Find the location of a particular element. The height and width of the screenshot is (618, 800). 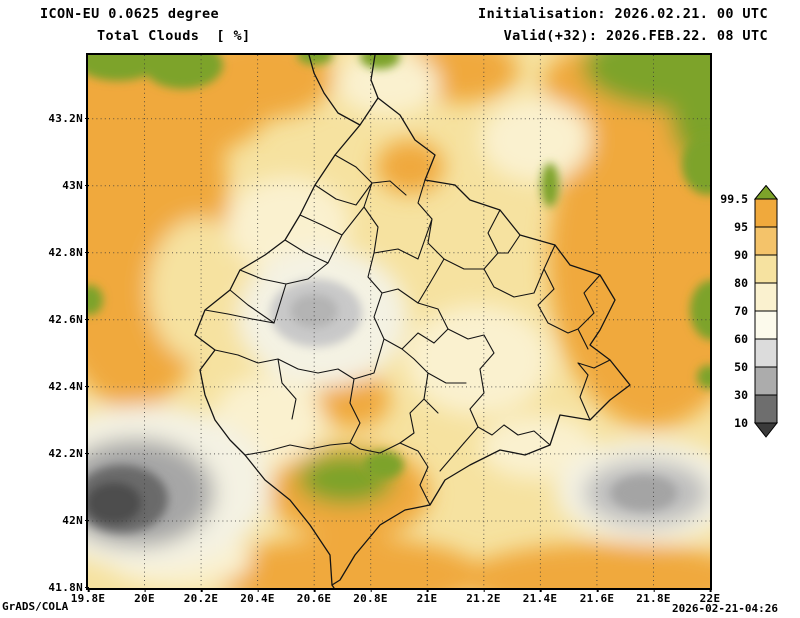

colorbar-label: 95 is located at coordinates (741, 227).